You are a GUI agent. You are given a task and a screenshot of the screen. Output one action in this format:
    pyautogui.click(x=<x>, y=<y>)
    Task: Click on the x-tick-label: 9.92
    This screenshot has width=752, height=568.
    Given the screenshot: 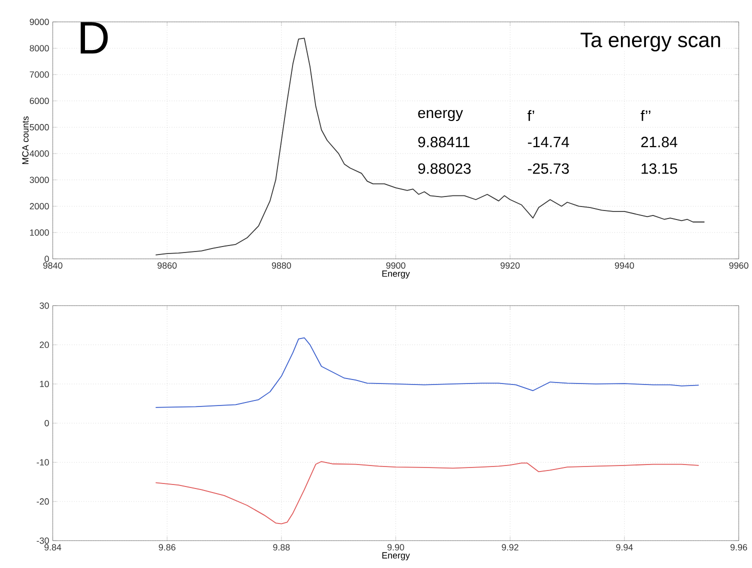 What is the action you would take?
    pyautogui.click(x=510, y=547)
    